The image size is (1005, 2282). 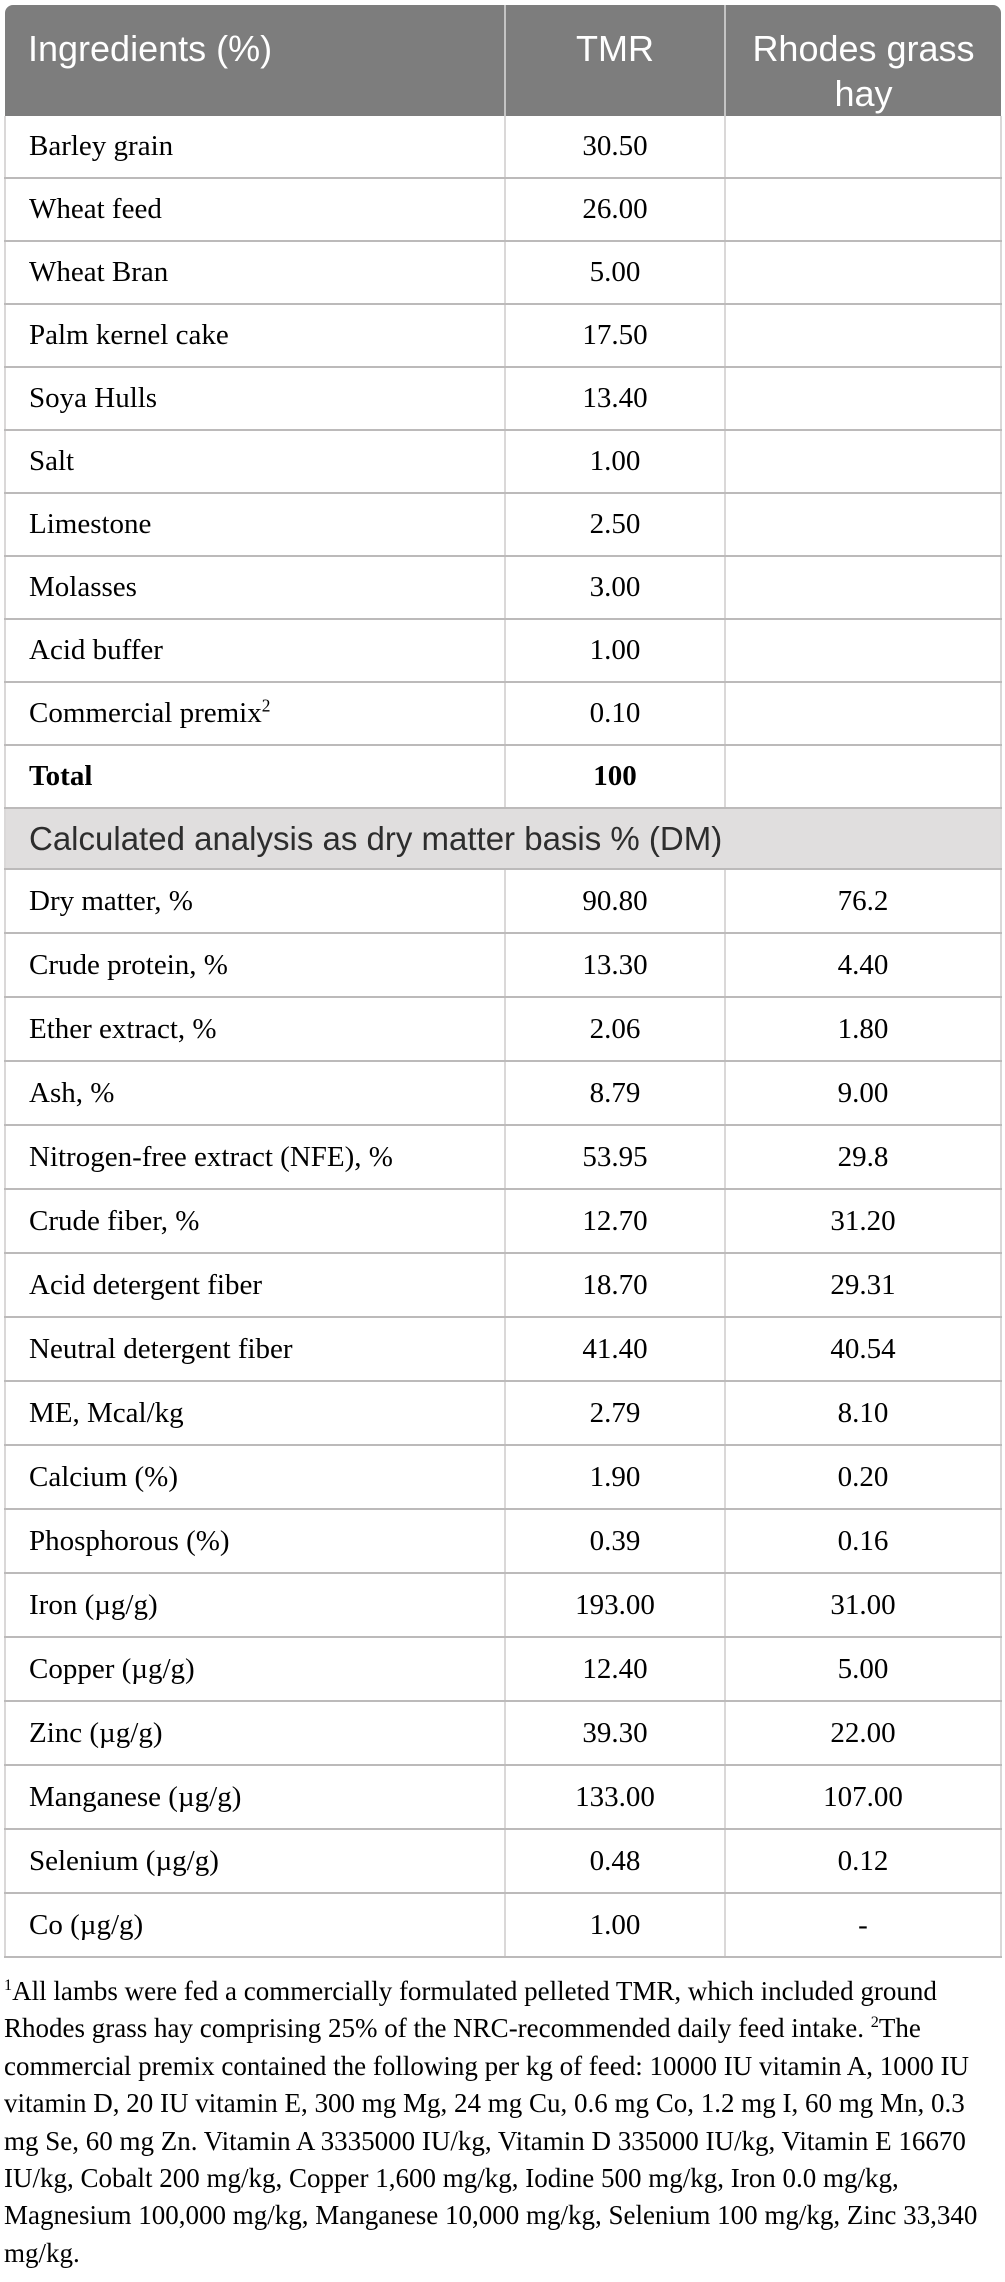 I want to click on row-label: Wheat Bran, so click(x=254, y=273).